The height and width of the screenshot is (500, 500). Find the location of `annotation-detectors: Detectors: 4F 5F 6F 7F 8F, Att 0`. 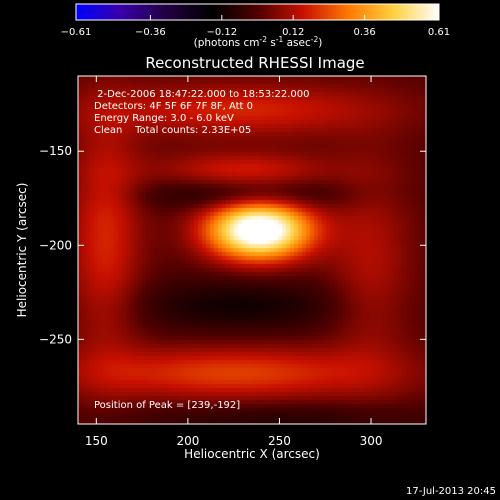

annotation-detectors: Detectors: 4F 5F 6F 7F 8F, Att 0 is located at coordinates (173, 106).